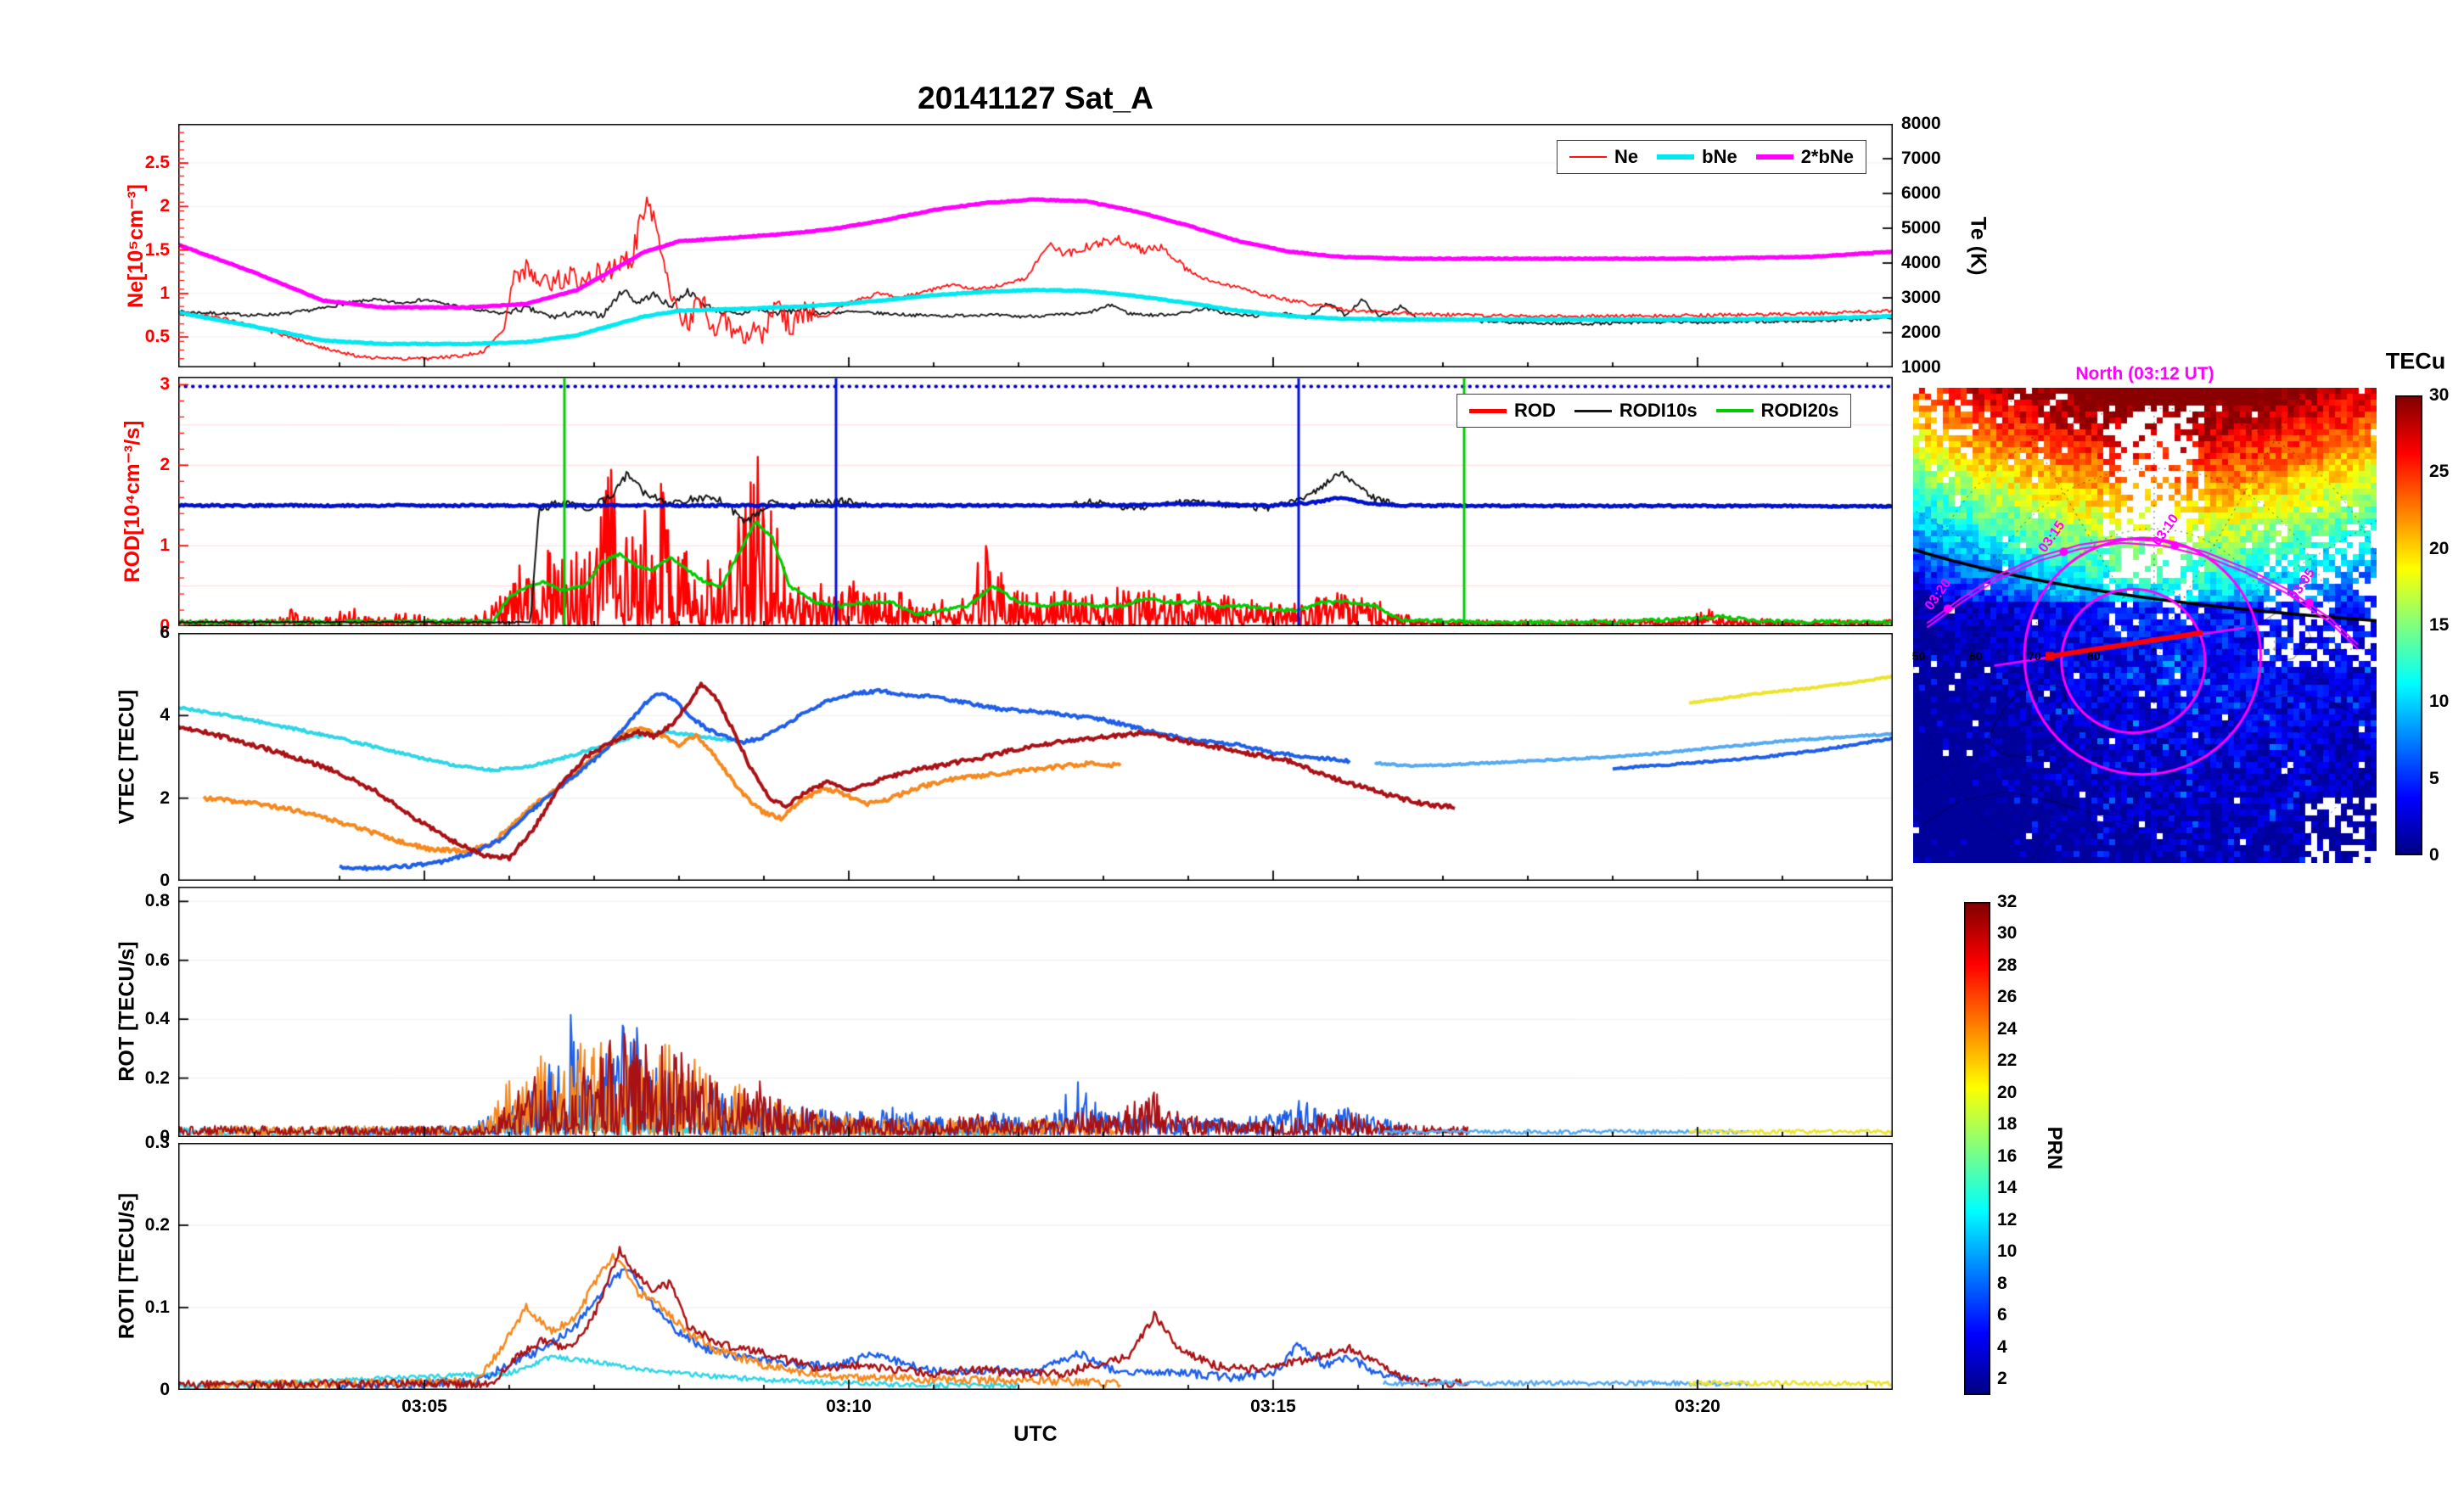 Image resolution: width=2464 pixels, height=1490 pixels. What do you see at coordinates (1919, 656) in the screenshot?
I see `map-lat-label-50: 50` at bounding box center [1919, 656].